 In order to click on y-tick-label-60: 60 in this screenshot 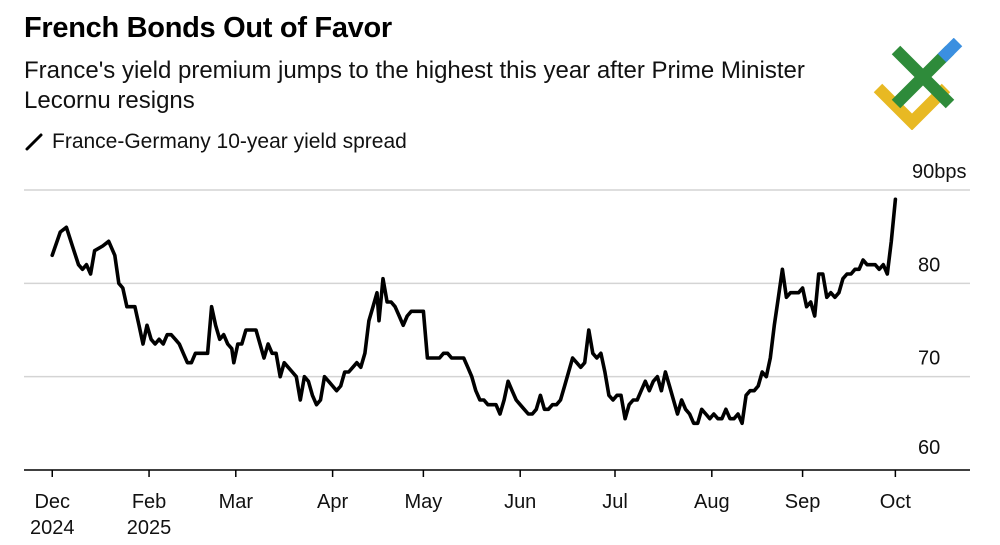, I will do `click(929, 448)`.